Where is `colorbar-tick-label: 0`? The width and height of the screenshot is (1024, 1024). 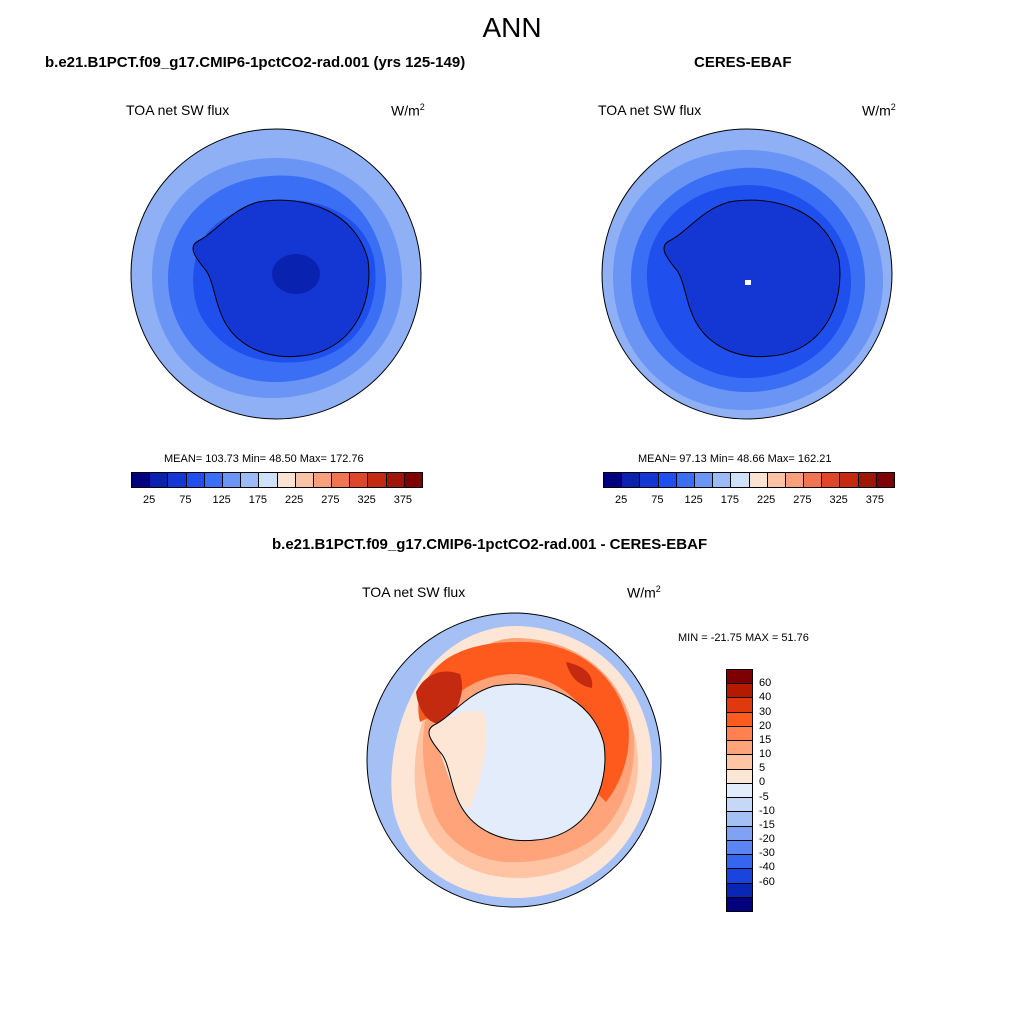 colorbar-tick-label: 0 is located at coordinates (762, 782).